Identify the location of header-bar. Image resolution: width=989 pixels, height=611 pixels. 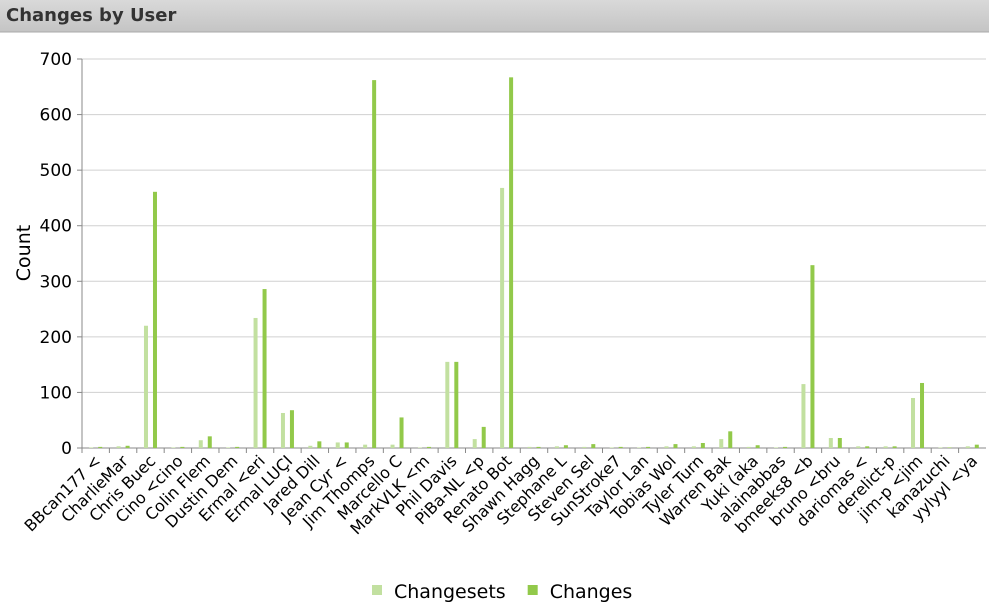
(494, 16).